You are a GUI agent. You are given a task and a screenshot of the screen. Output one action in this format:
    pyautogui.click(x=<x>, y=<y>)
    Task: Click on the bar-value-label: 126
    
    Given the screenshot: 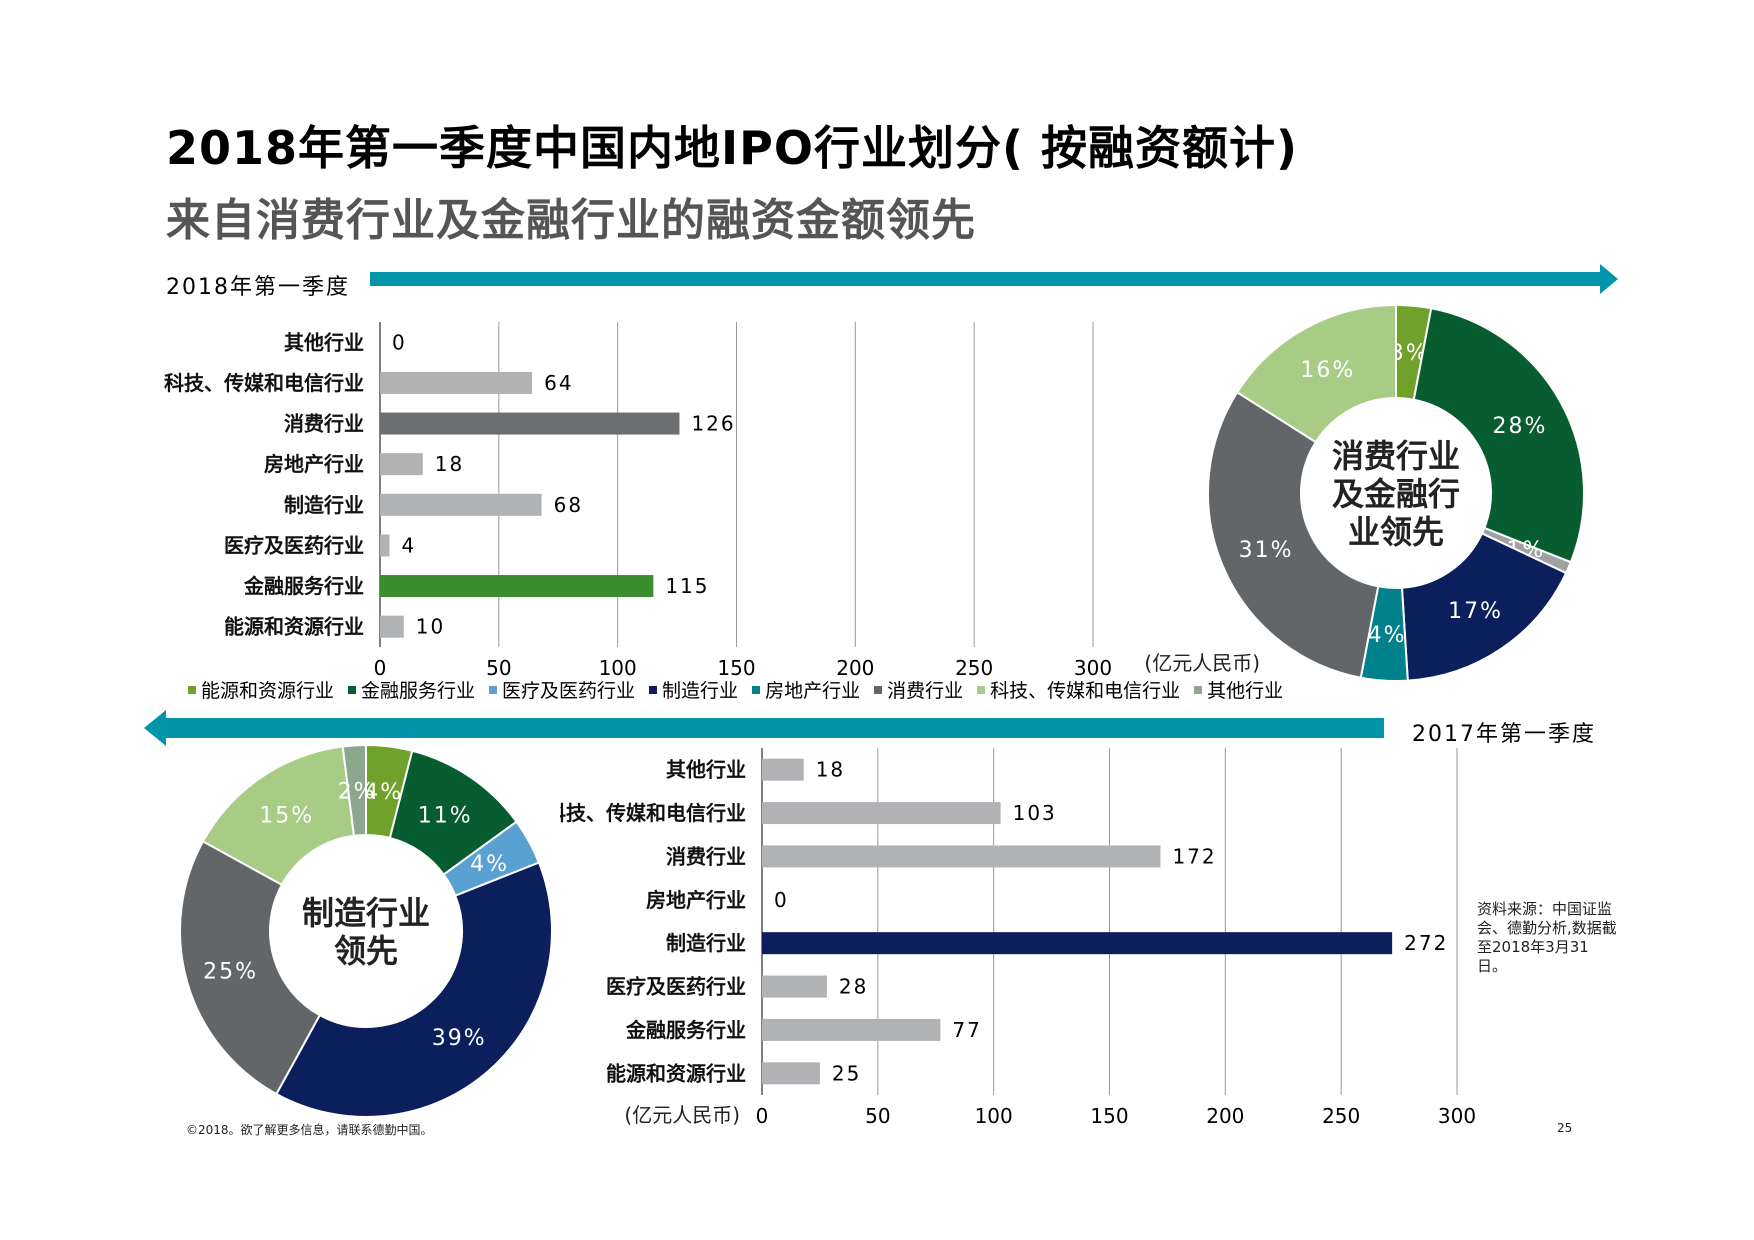 What is the action you would take?
    pyautogui.click(x=713, y=424)
    